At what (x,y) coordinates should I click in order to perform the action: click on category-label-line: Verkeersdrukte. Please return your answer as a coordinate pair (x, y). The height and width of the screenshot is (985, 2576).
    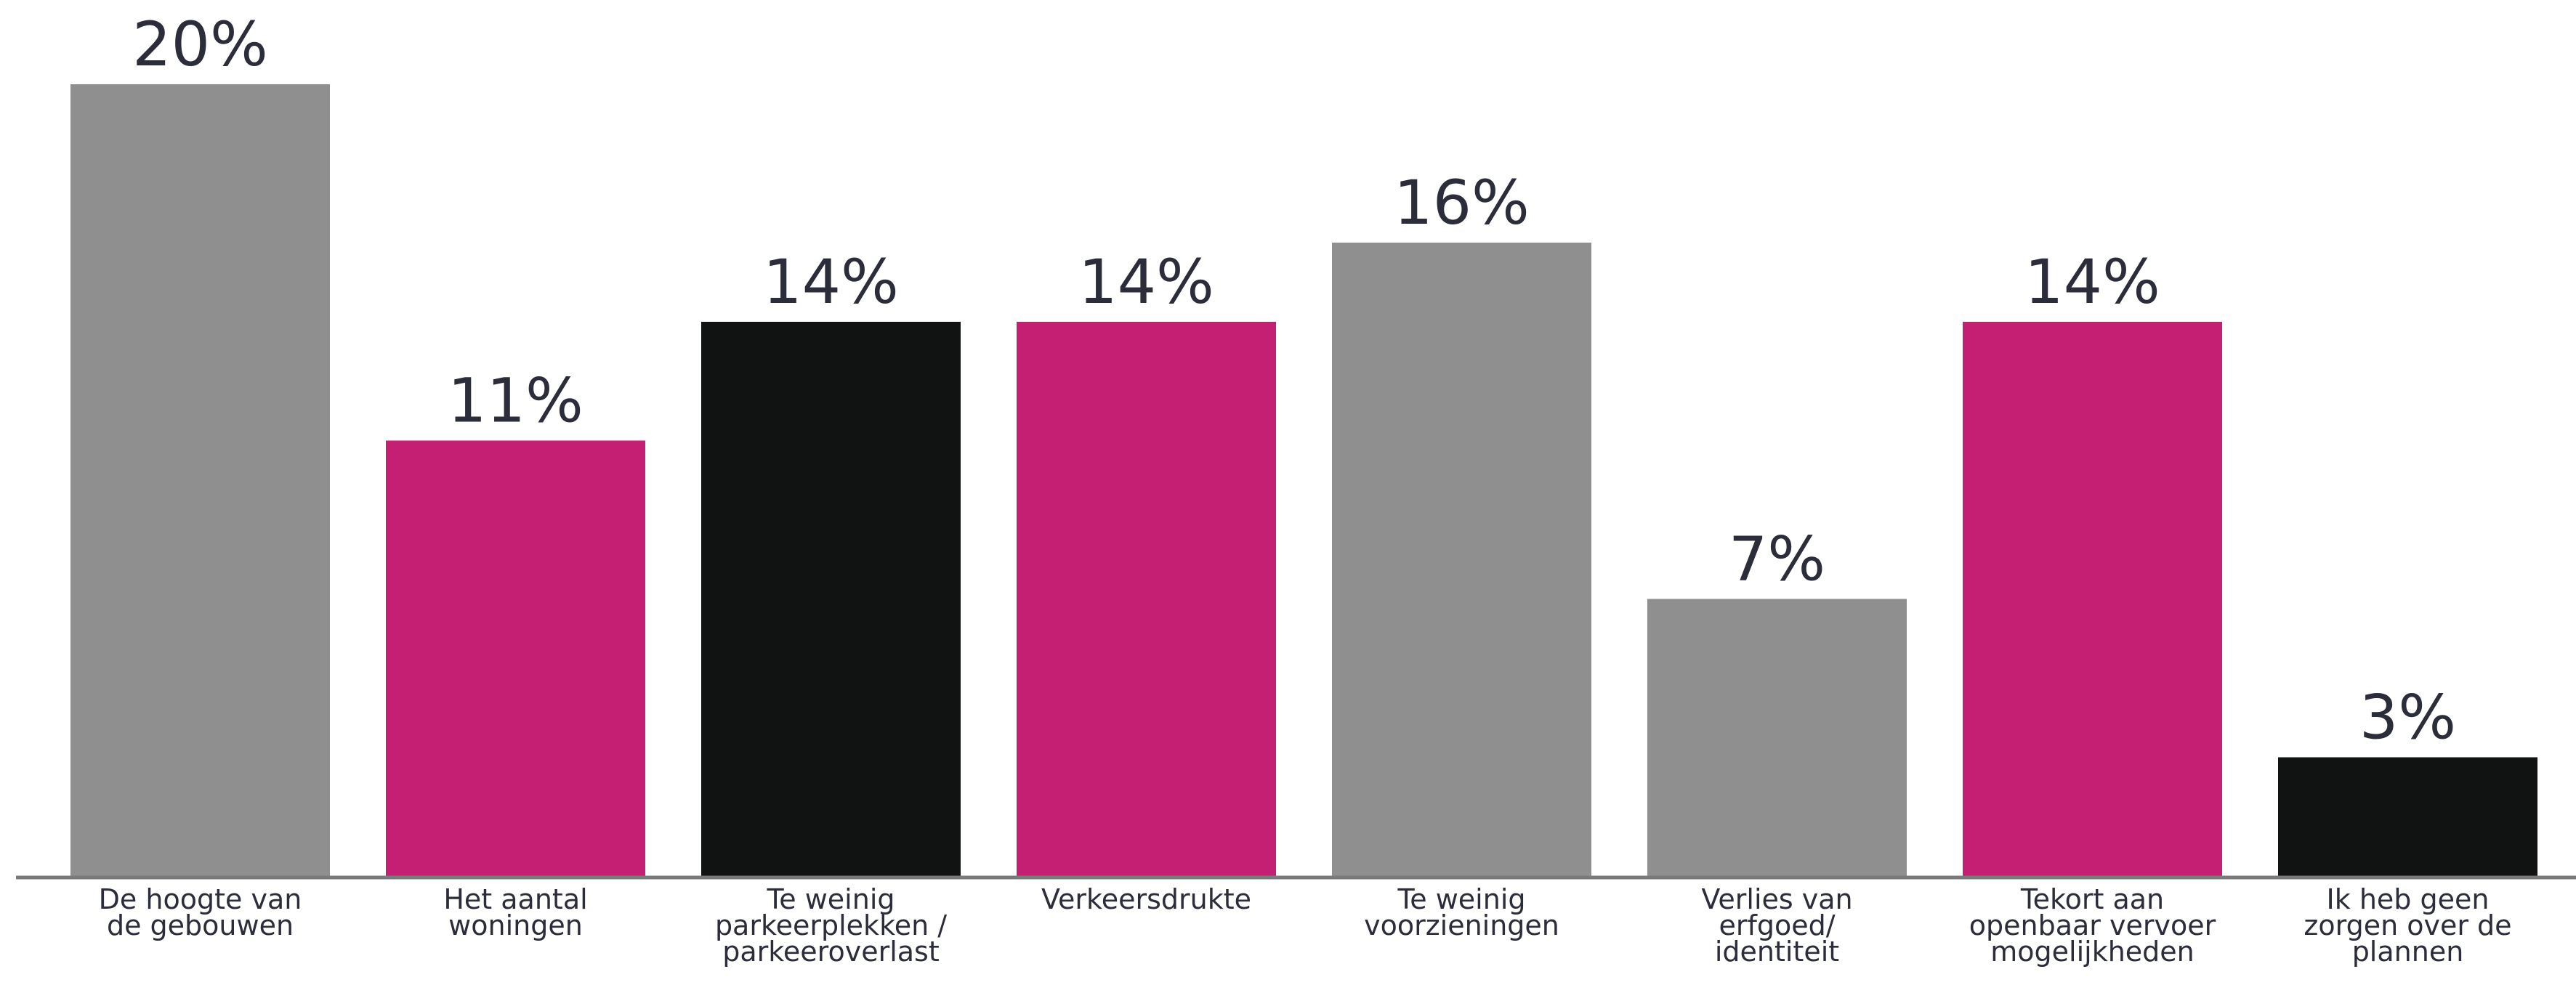
    Looking at the image, I should click on (1146, 899).